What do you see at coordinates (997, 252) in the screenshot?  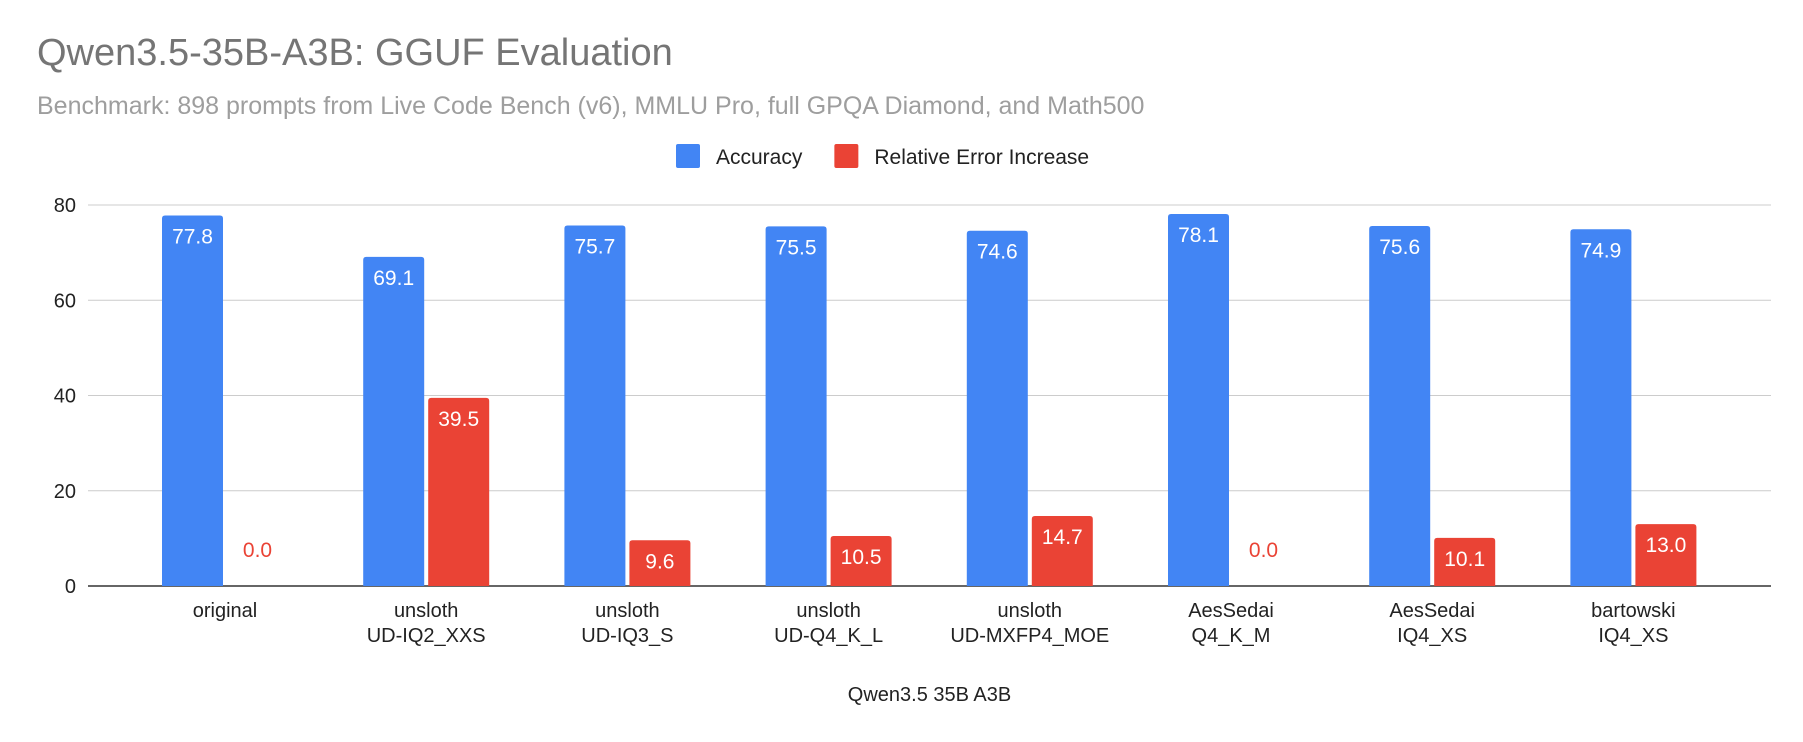 I see `accuracy-data-label: 74.6` at bounding box center [997, 252].